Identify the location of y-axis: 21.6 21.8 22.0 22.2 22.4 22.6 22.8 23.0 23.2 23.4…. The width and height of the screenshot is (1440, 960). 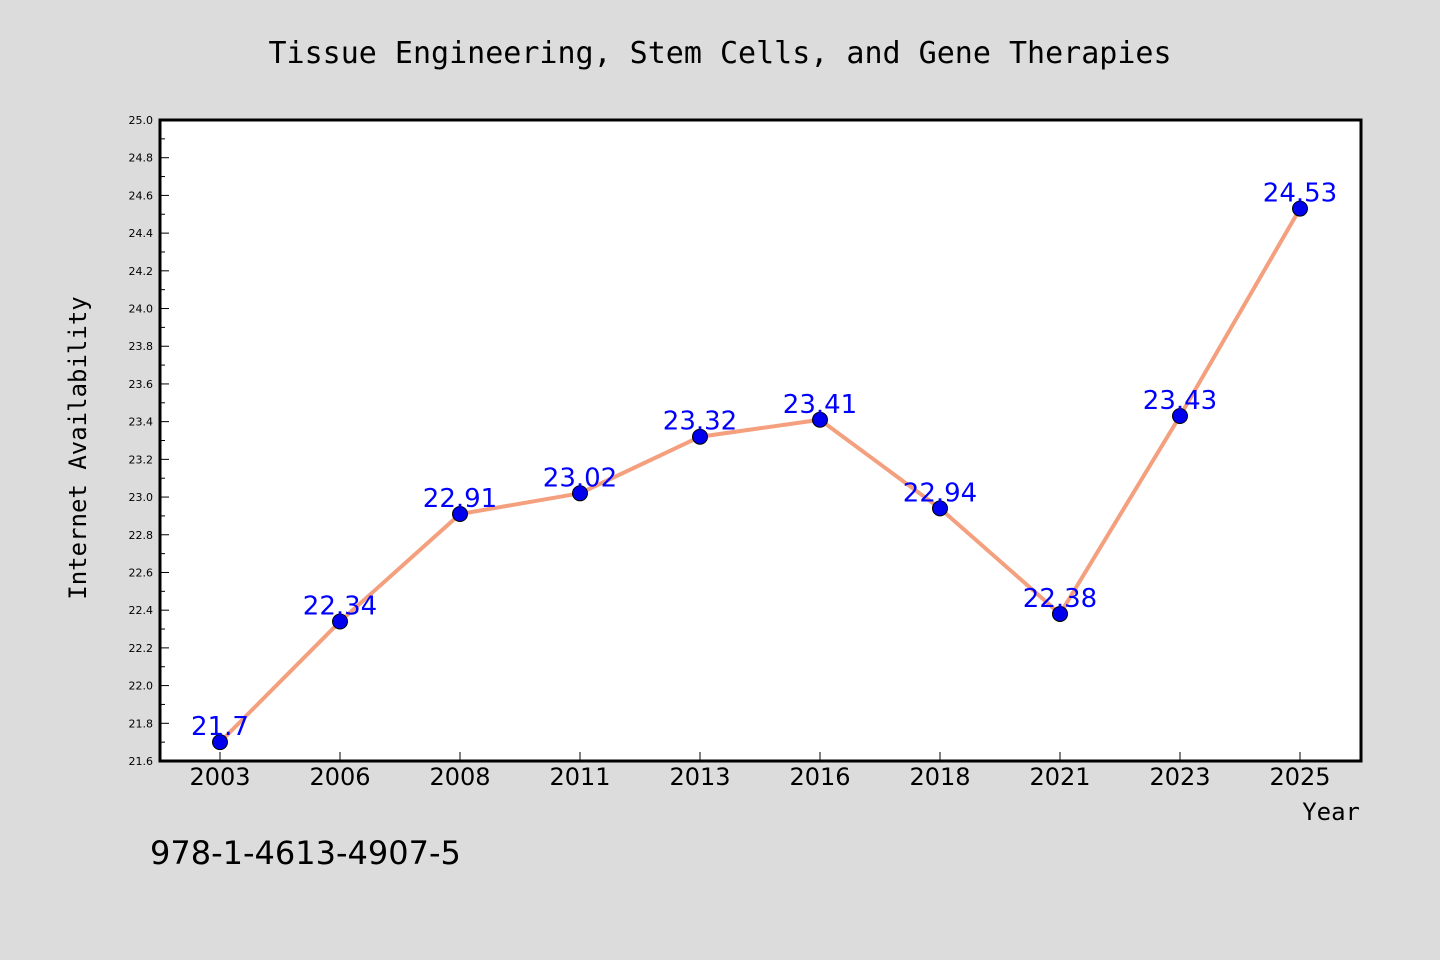
(149, 441).